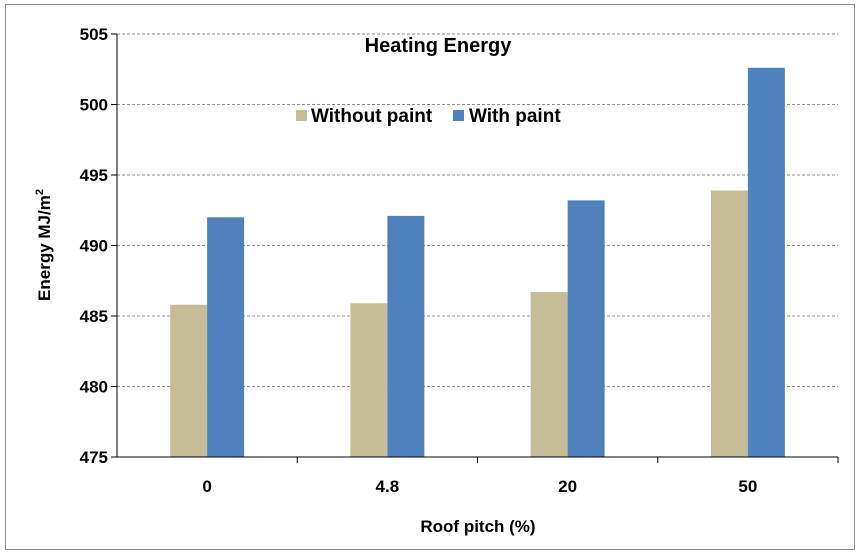 The height and width of the screenshot is (556, 862). Describe the element at coordinates (94, 387) in the screenshot. I see `y-tick-label: 480` at that location.